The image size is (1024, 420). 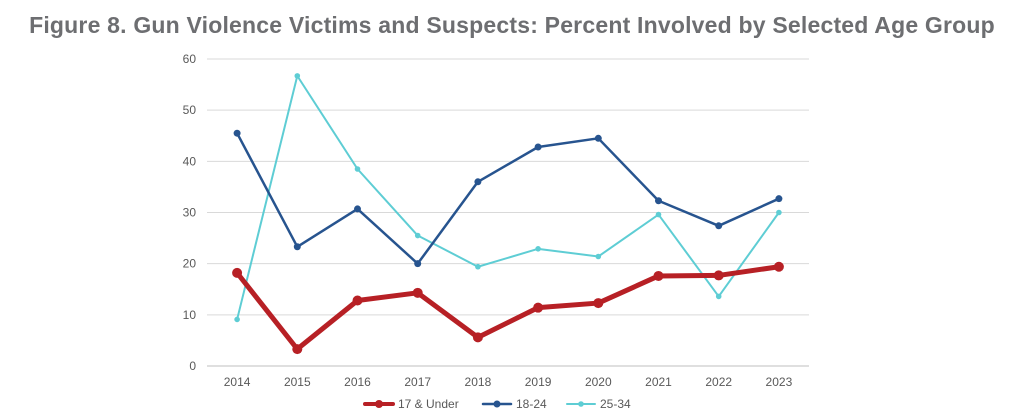 What do you see at coordinates (538, 382) in the screenshot?
I see `x-tick-label: 2019` at bounding box center [538, 382].